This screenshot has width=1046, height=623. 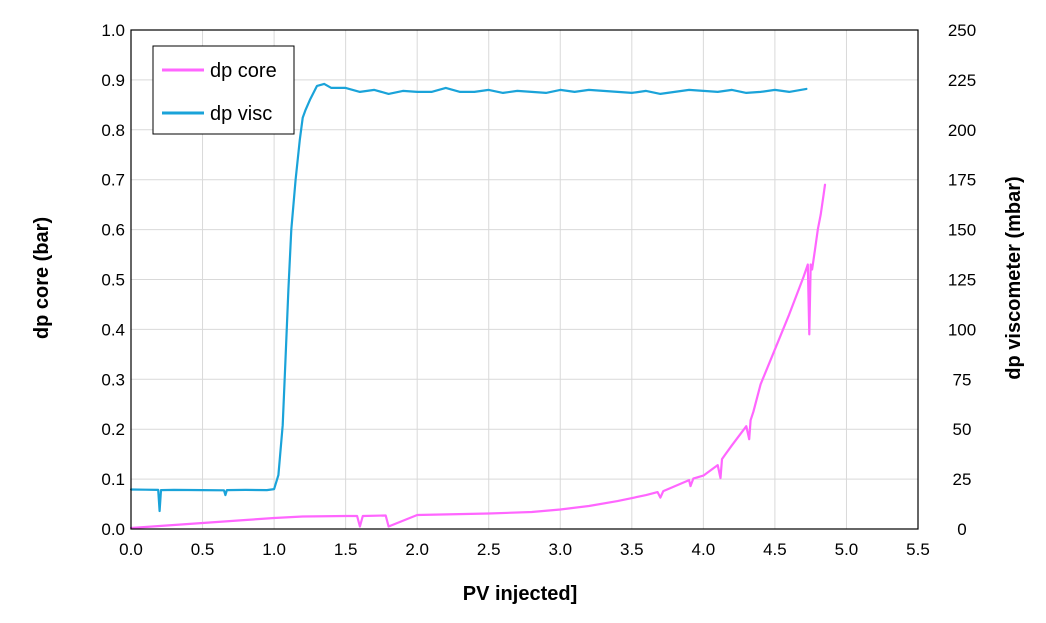 I want to click on x-tick-label: 5.5, so click(x=918, y=549).